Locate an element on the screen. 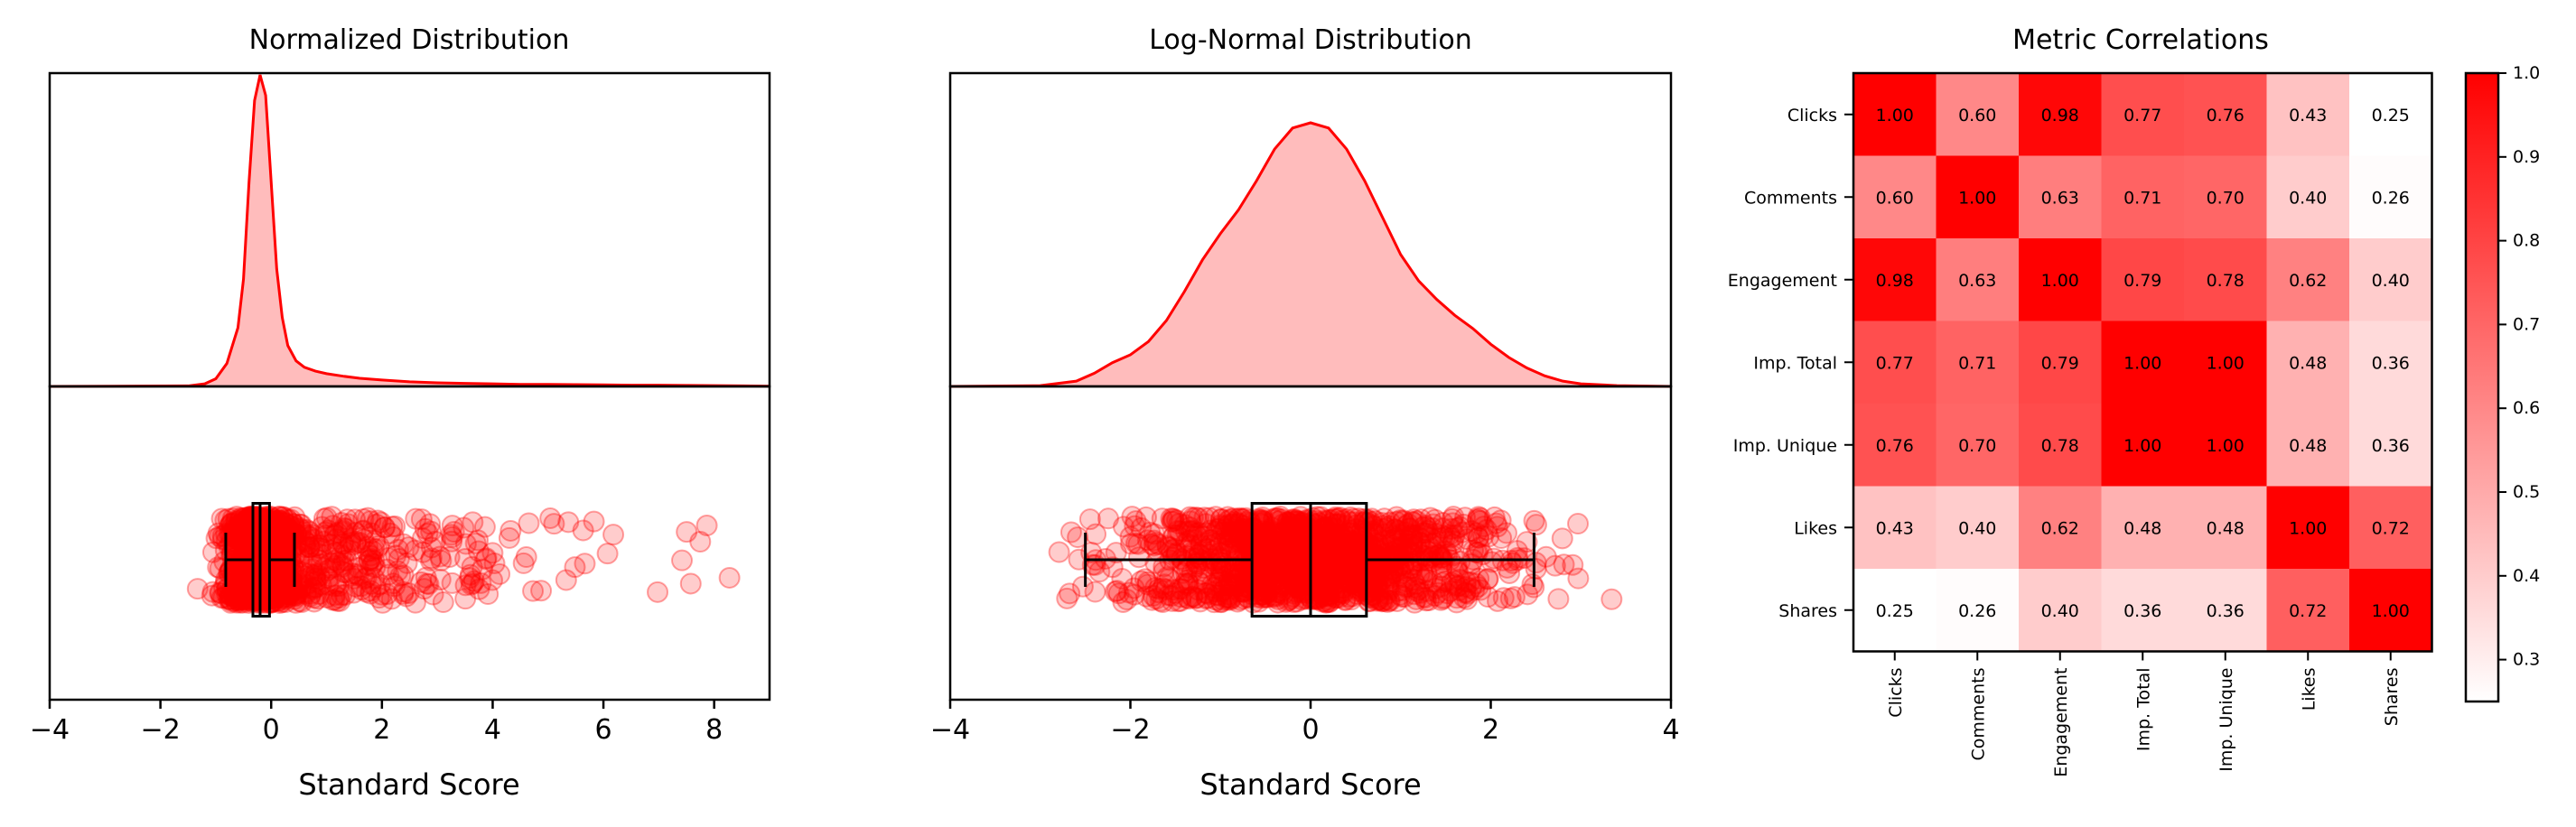 The image size is (2576, 827). heatmap-cell-value: 0.62 is located at coordinates (2308, 281).